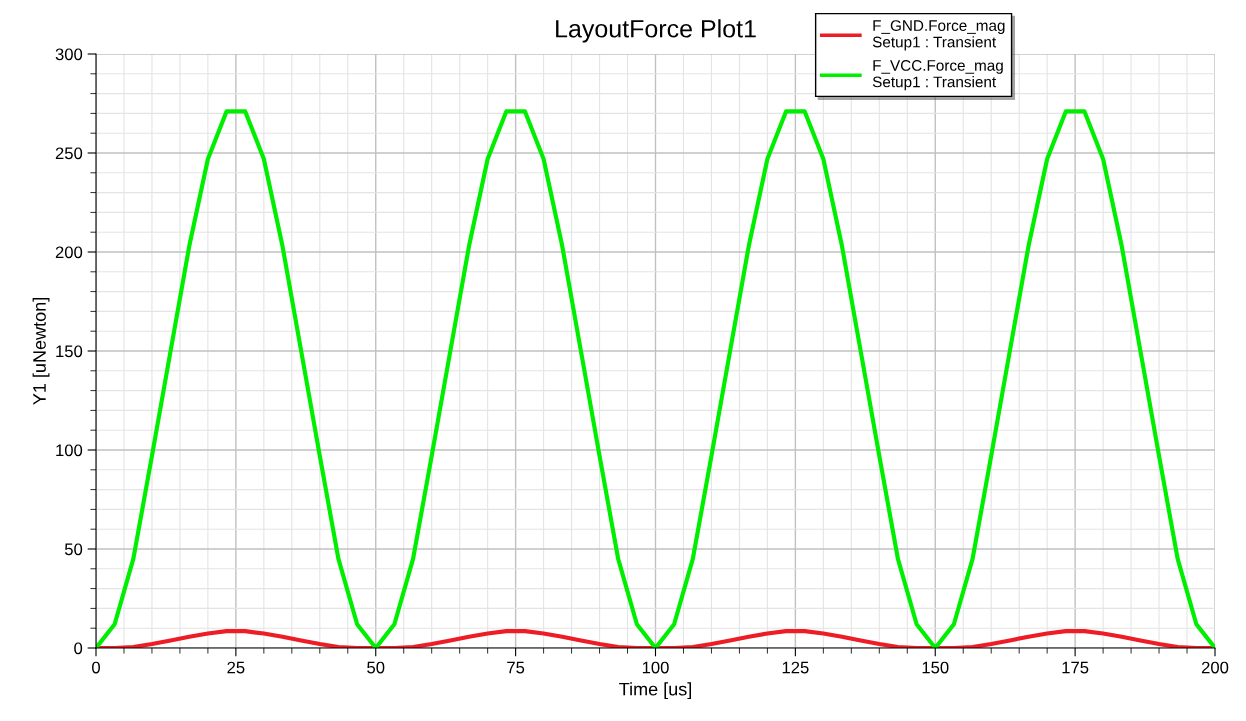  I want to click on x-tick-label: 175, so click(1075, 667).